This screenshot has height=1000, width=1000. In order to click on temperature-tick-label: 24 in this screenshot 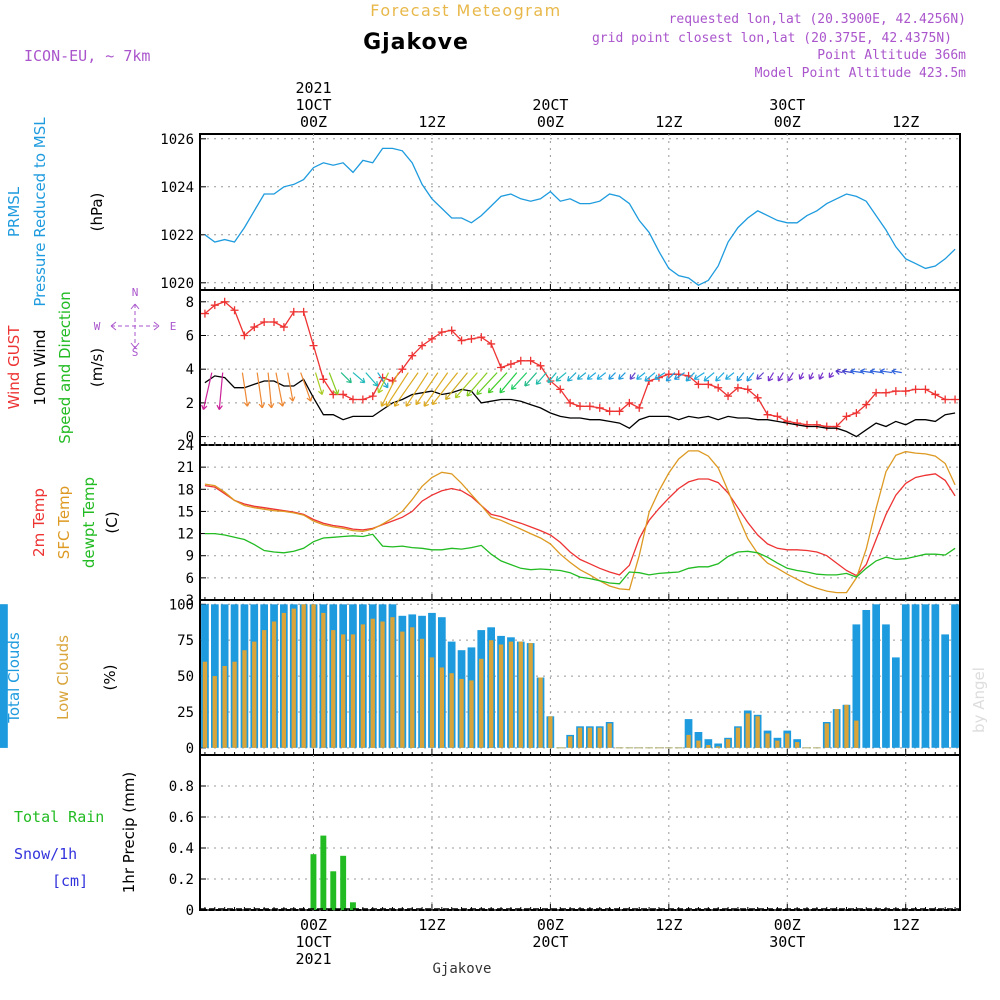, I will do `click(185, 446)`.